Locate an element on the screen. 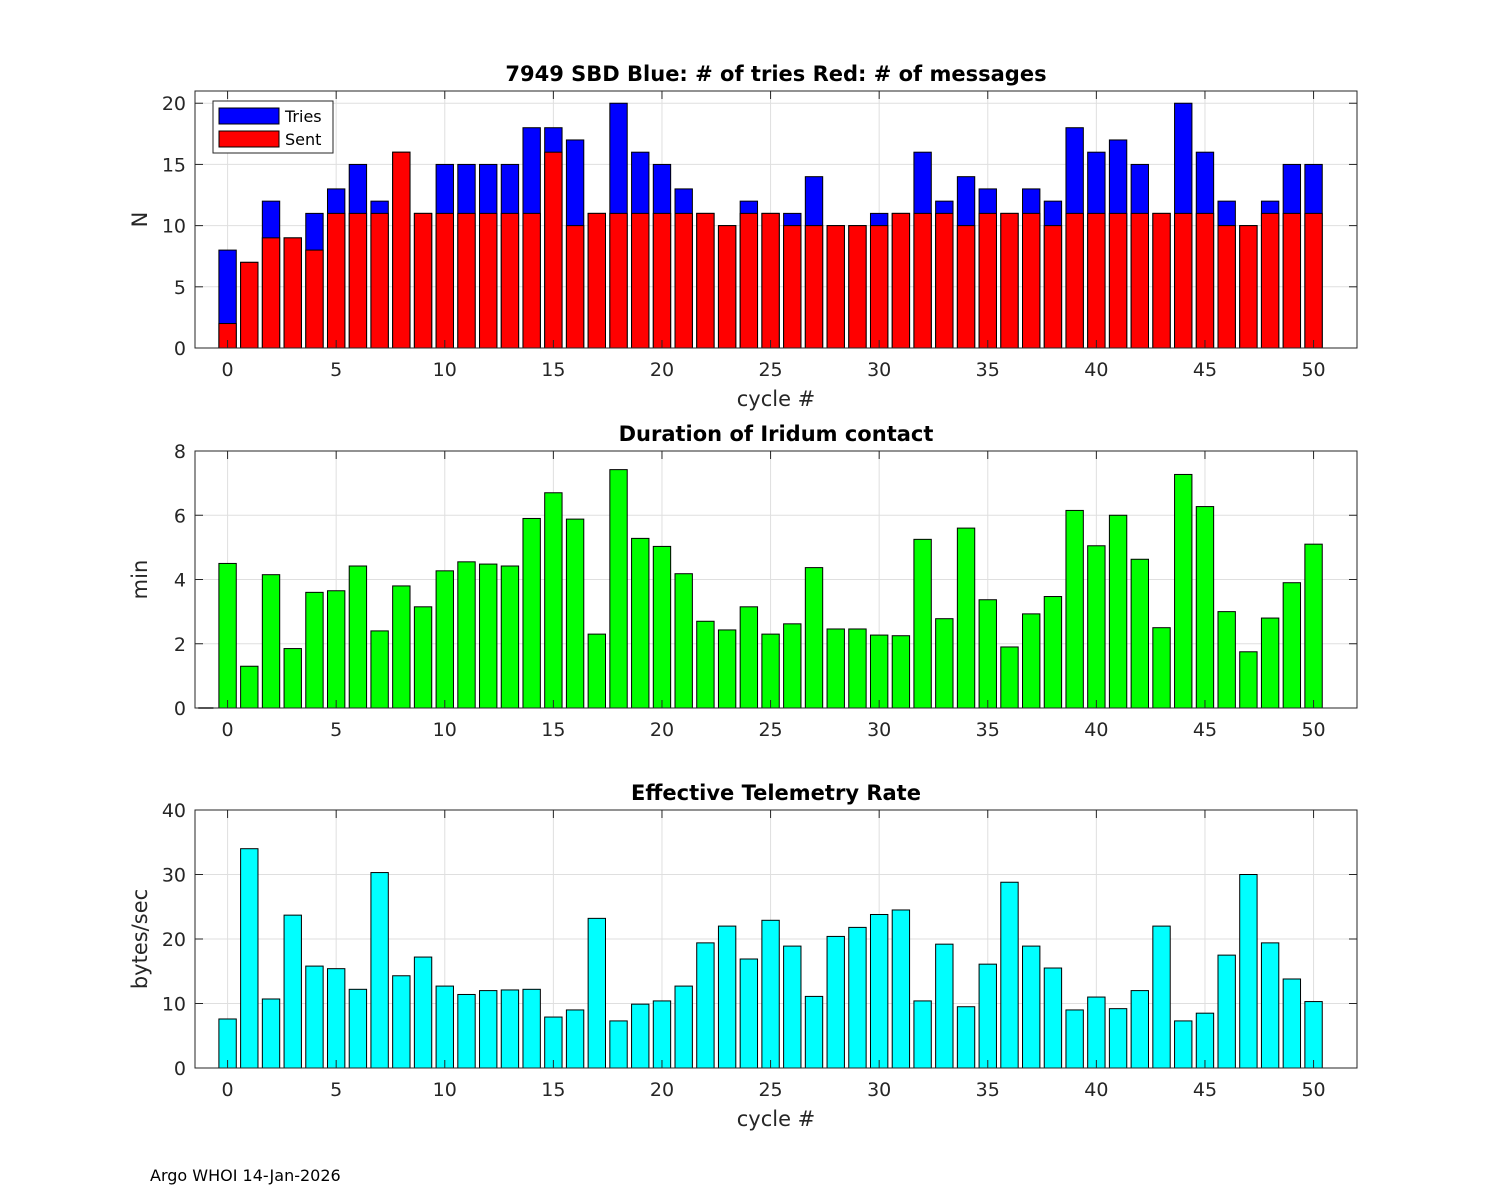 The height and width of the screenshot is (1200, 1500). x-tick-label: 25 is located at coordinates (770, 730).